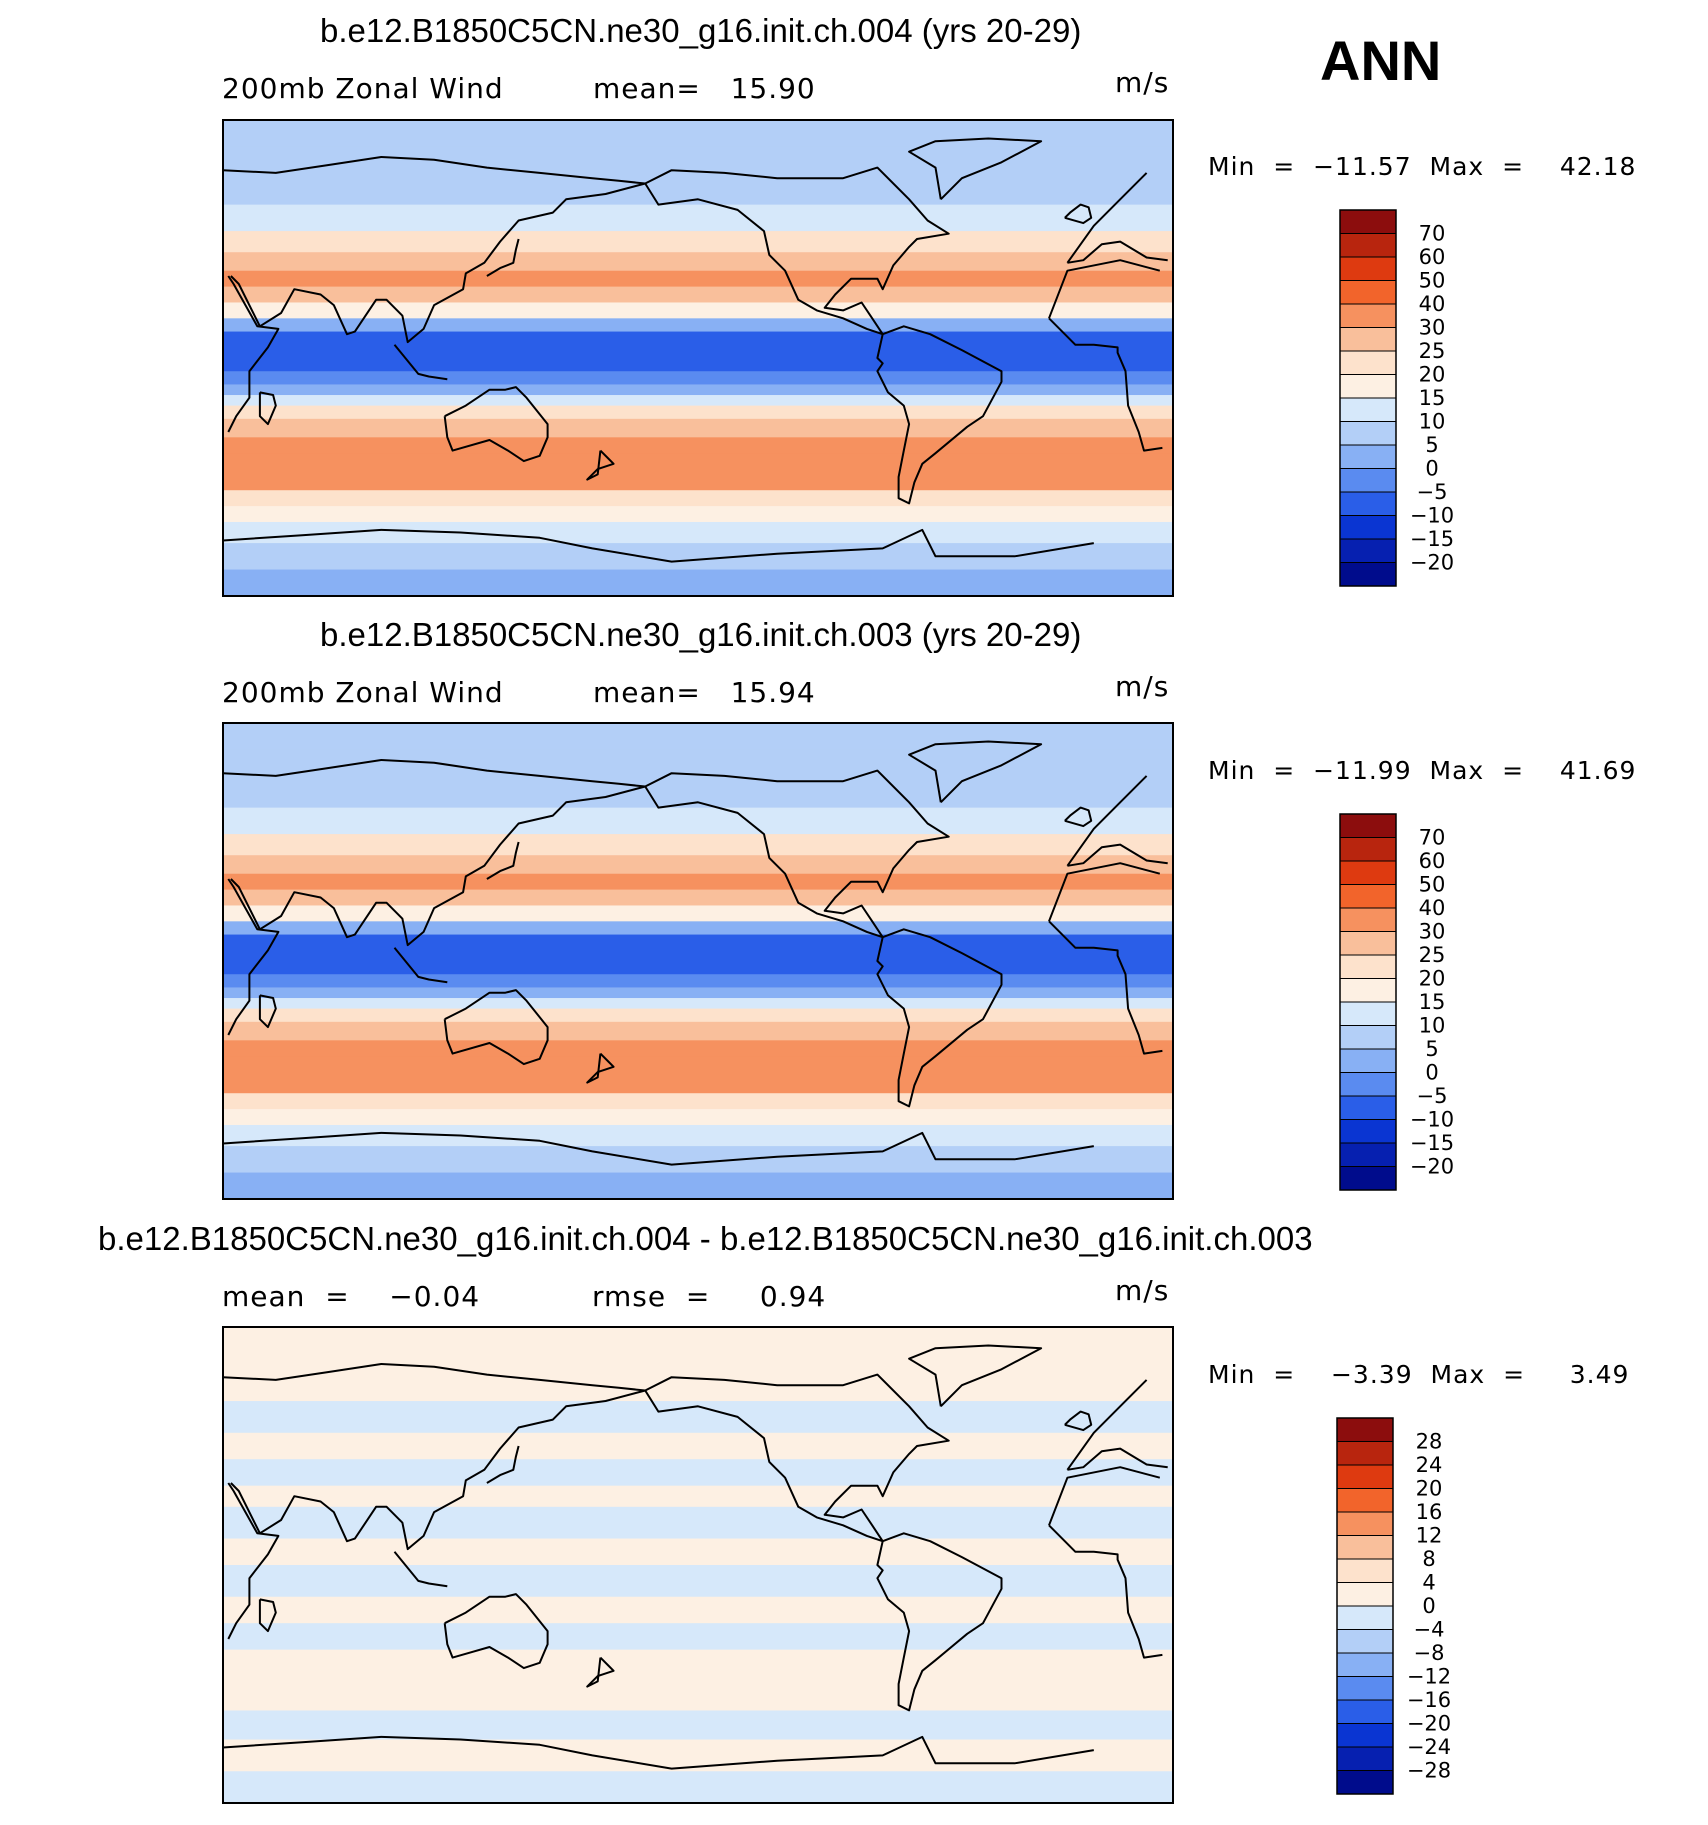 The width and height of the screenshot is (1708, 1825). I want to click on panel-3-min-max: Min = −3.39 Max = 3.49, so click(1419, 1374).